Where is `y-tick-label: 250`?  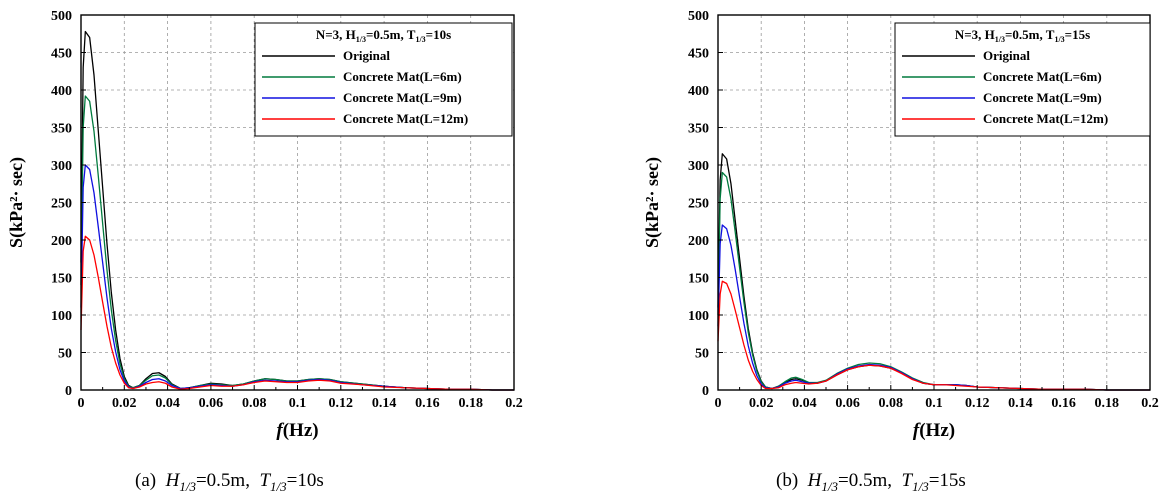 y-tick-label: 250 is located at coordinates (61, 204).